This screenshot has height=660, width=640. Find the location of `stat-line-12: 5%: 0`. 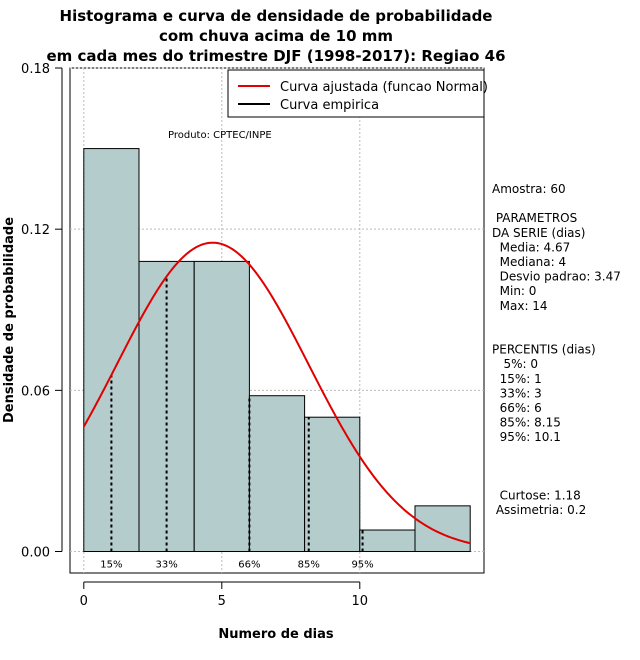

stat-line-12: 5%: 0 is located at coordinates (515, 364).